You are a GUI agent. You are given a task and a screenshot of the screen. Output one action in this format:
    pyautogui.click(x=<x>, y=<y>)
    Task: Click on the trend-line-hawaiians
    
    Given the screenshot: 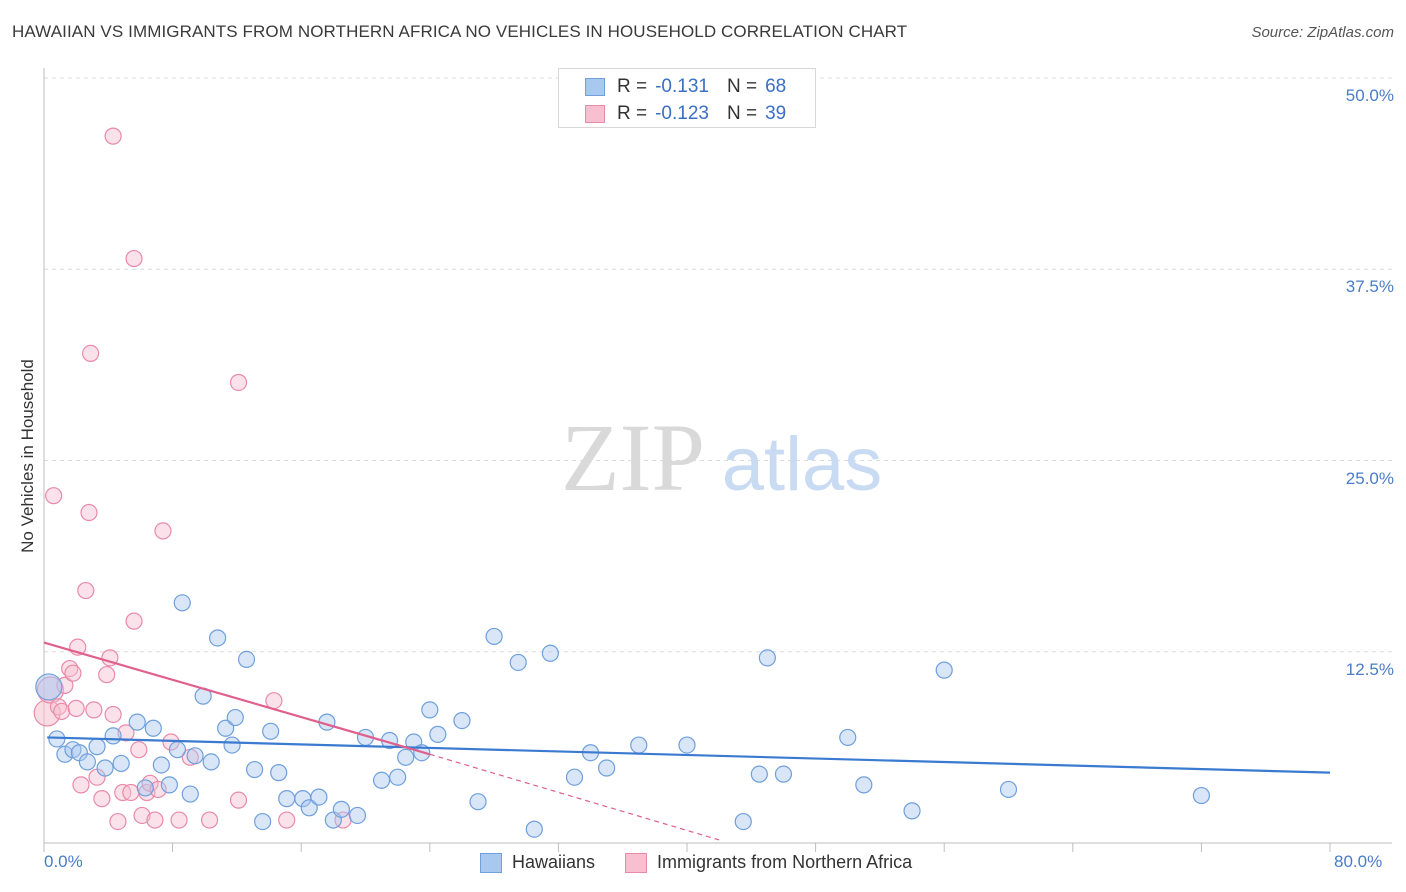 What is the action you would take?
    pyautogui.click(x=689, y=755)
    